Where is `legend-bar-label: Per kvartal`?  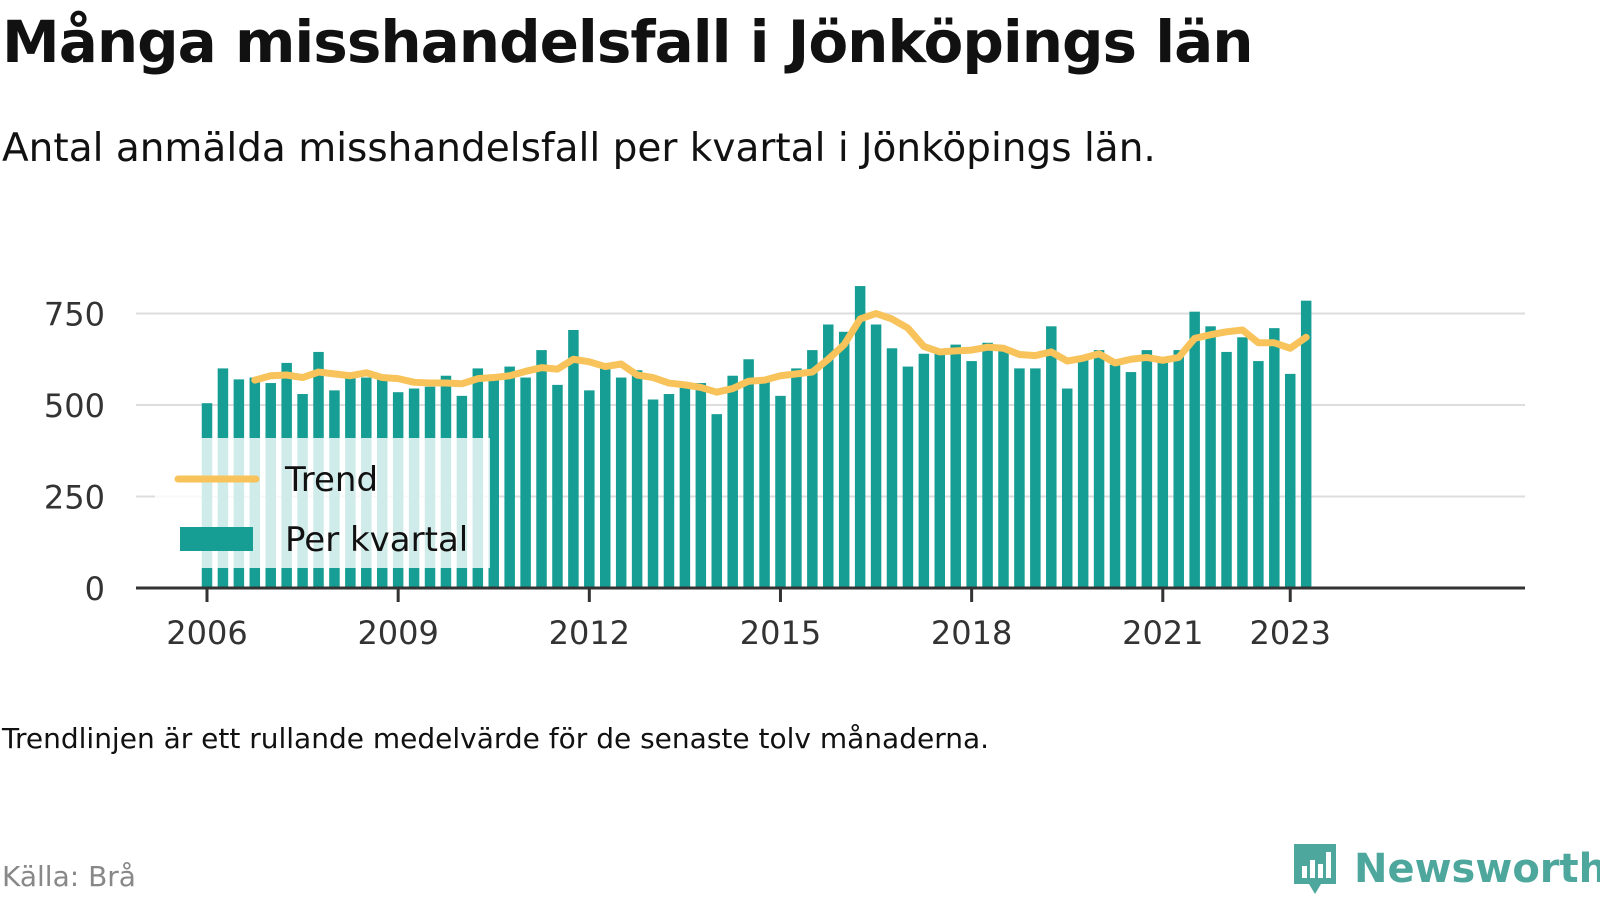
legend-bar-label: Per kvartal is located at coordinates (376, 540).